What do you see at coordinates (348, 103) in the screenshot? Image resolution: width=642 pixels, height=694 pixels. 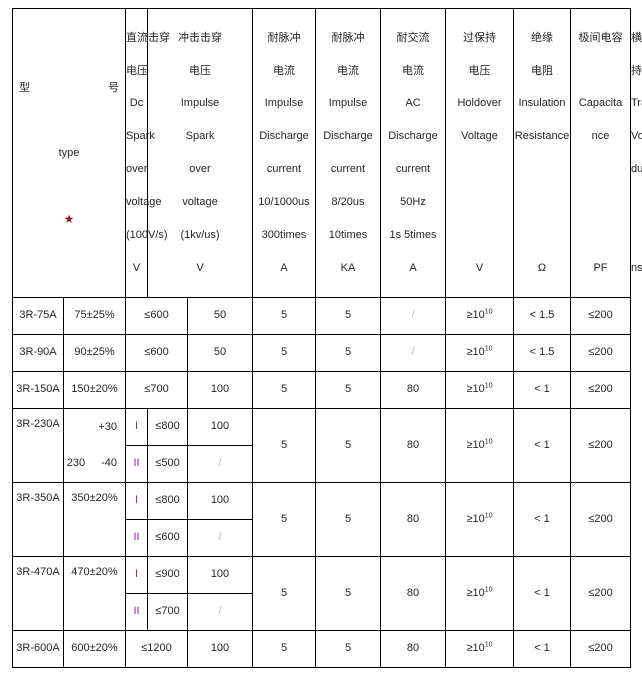 I see `header-impulse_discharge_ka-en-0: Impulse` at bounding box center [348, 103].